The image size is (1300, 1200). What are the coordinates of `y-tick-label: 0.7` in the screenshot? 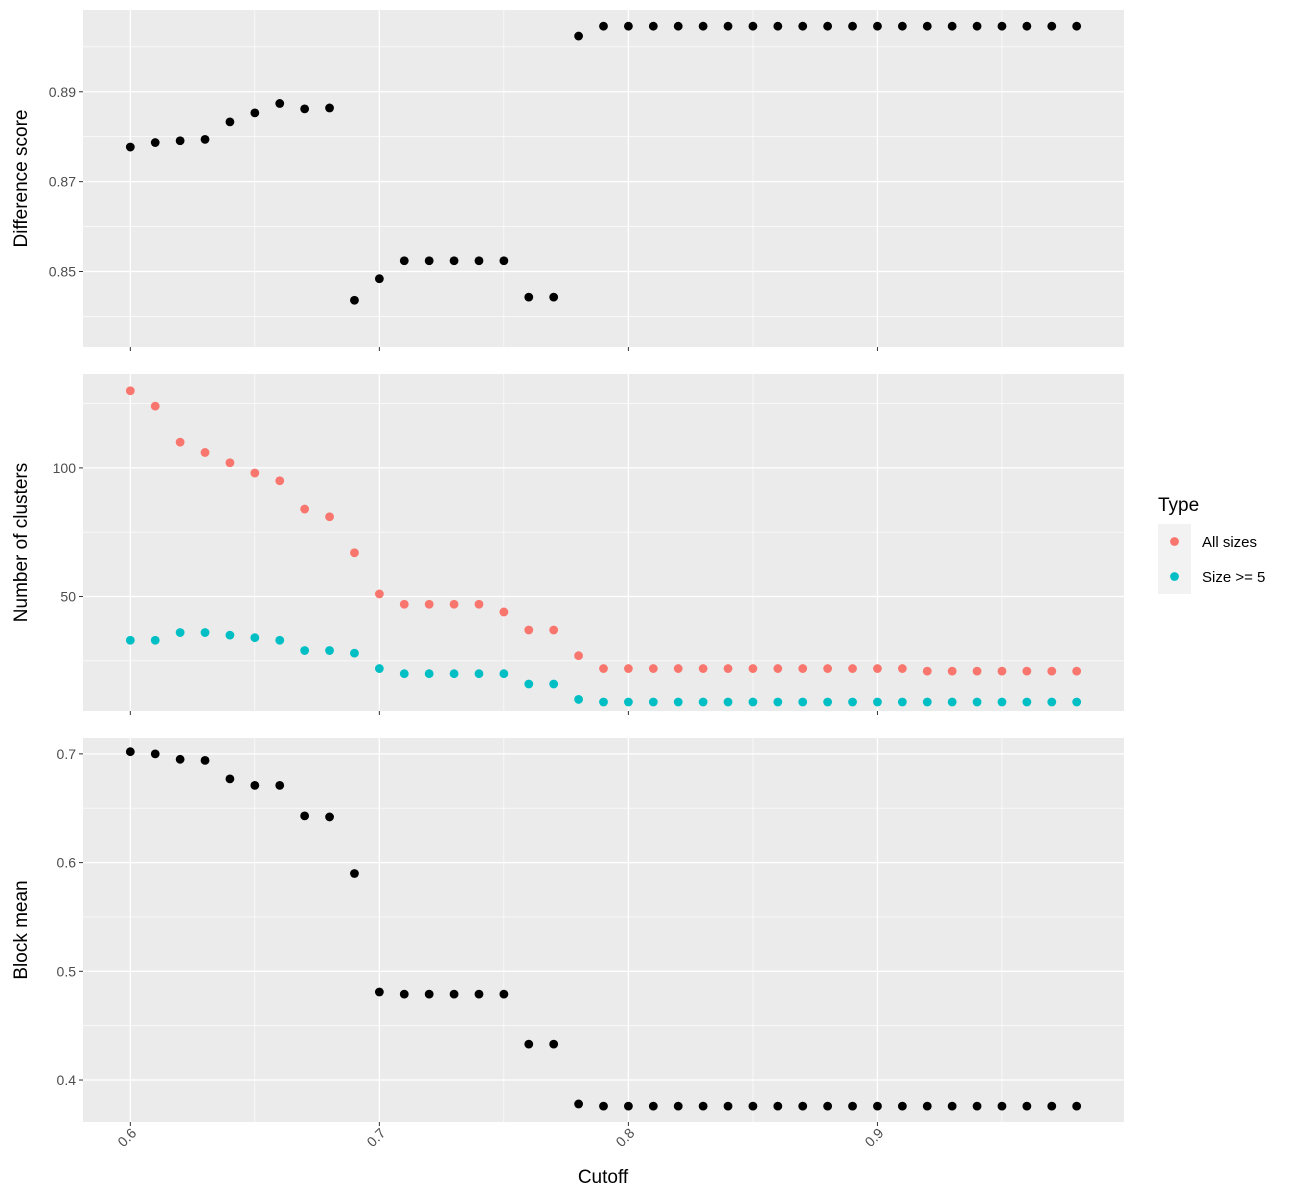 It's located at (67, 754).